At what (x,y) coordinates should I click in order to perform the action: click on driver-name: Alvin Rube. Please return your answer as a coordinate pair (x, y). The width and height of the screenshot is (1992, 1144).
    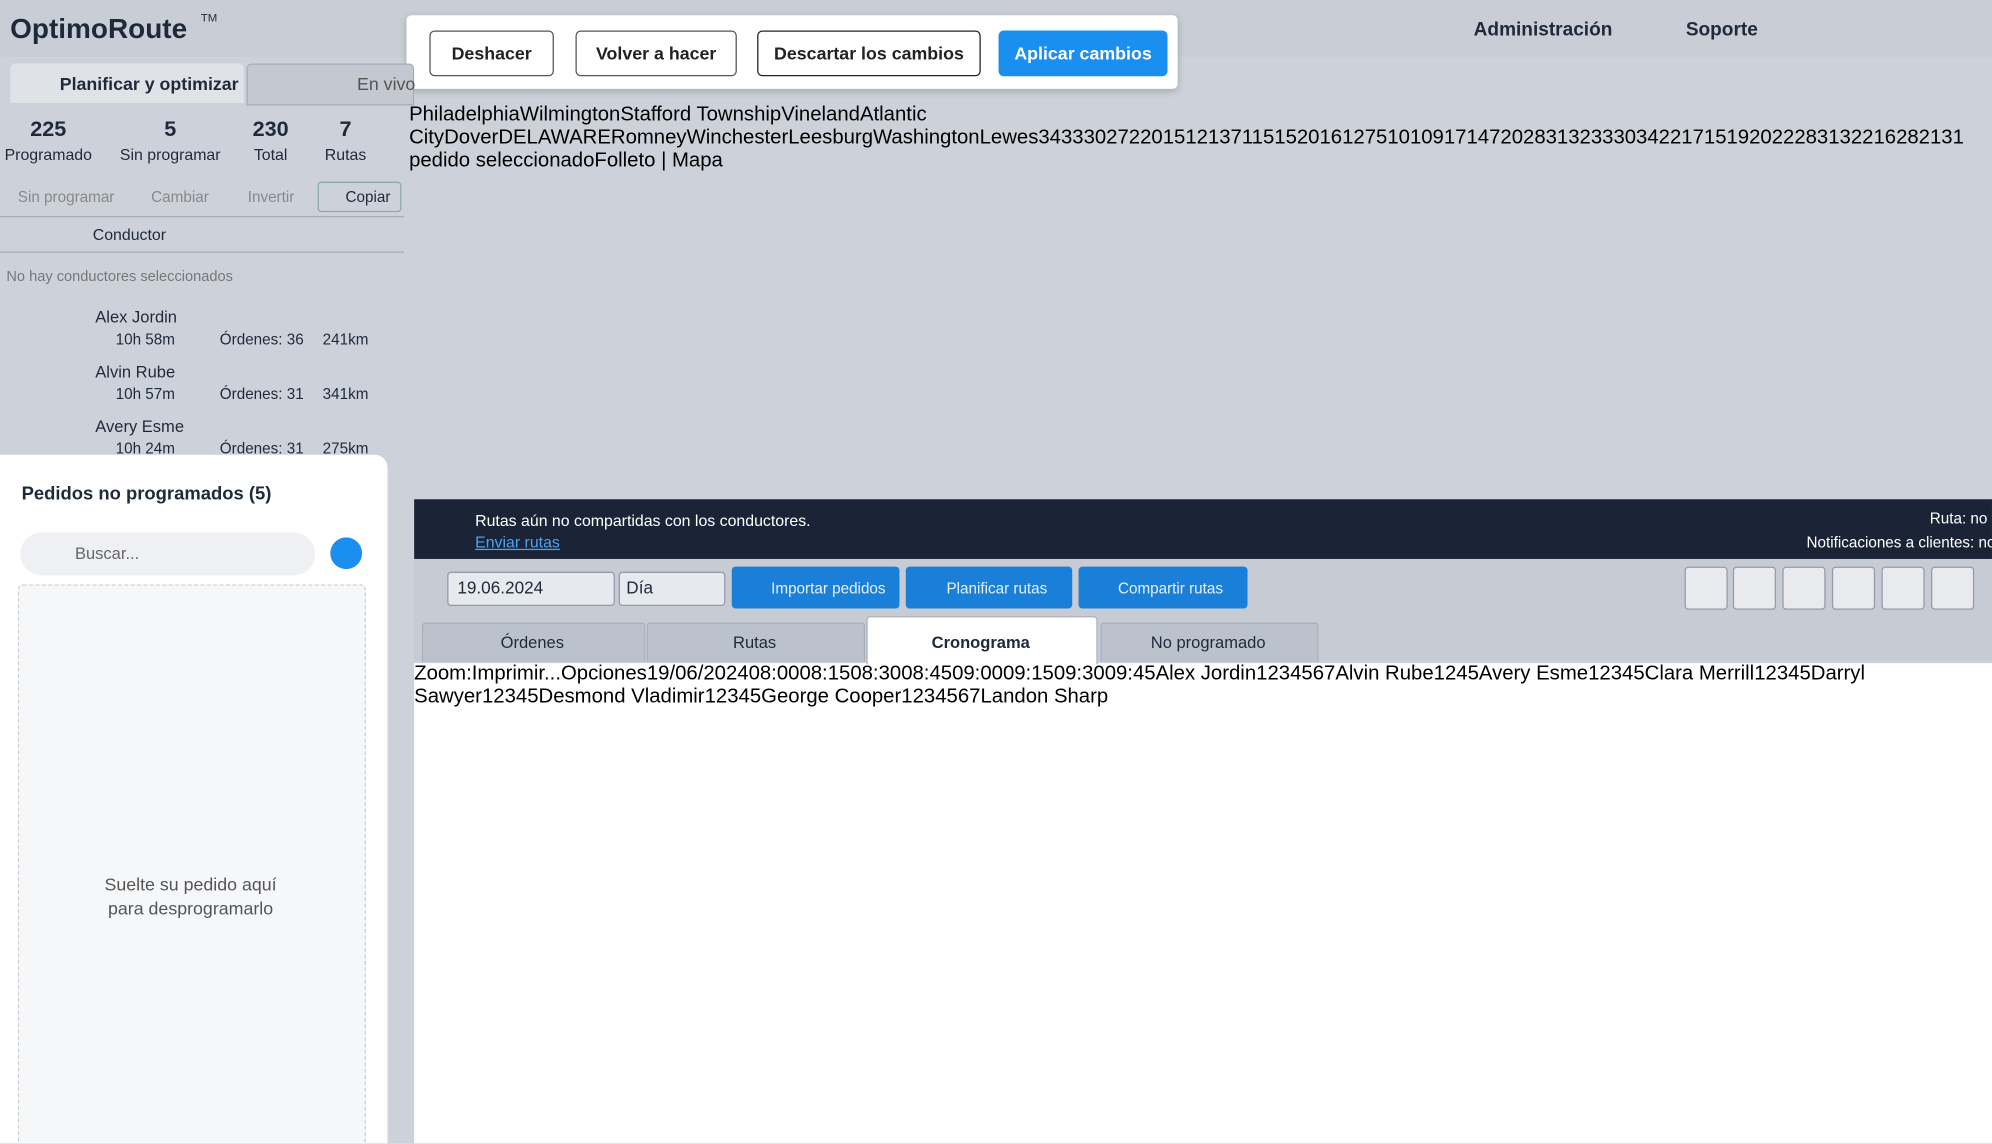
    Looking at the image, I should click on (135, 372).